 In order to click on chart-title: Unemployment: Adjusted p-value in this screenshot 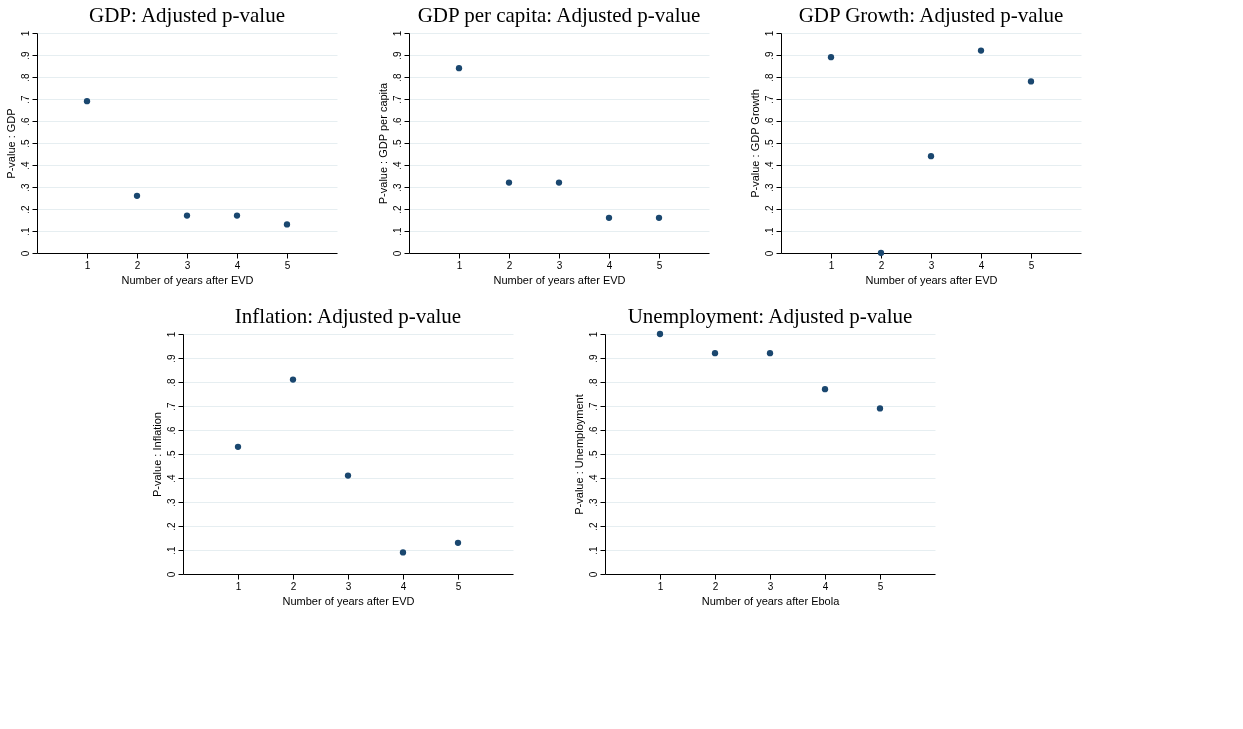, I will do `click(770, 315)`.